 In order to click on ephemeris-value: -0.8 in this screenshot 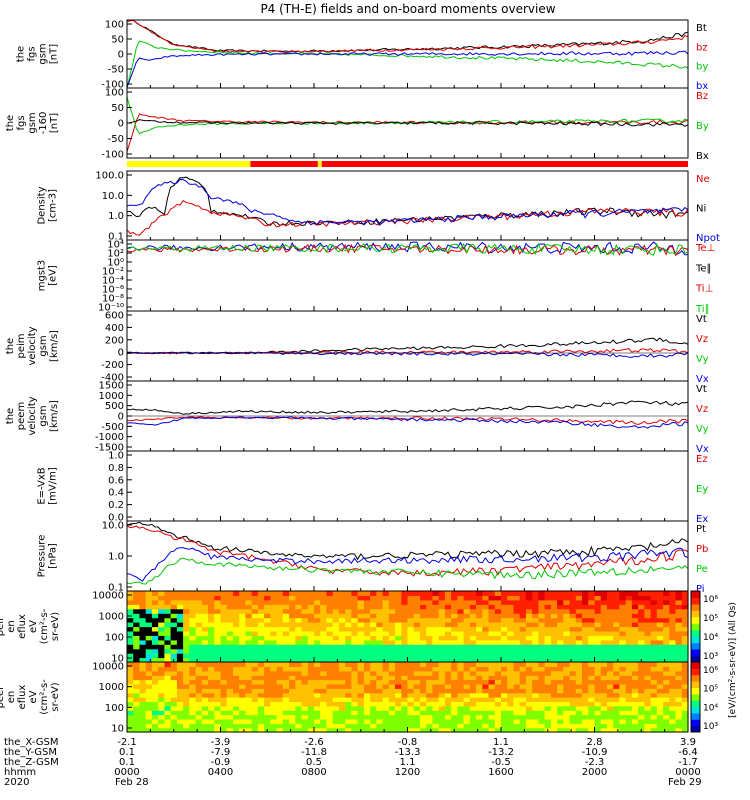, I will do `click(408, 742)`.